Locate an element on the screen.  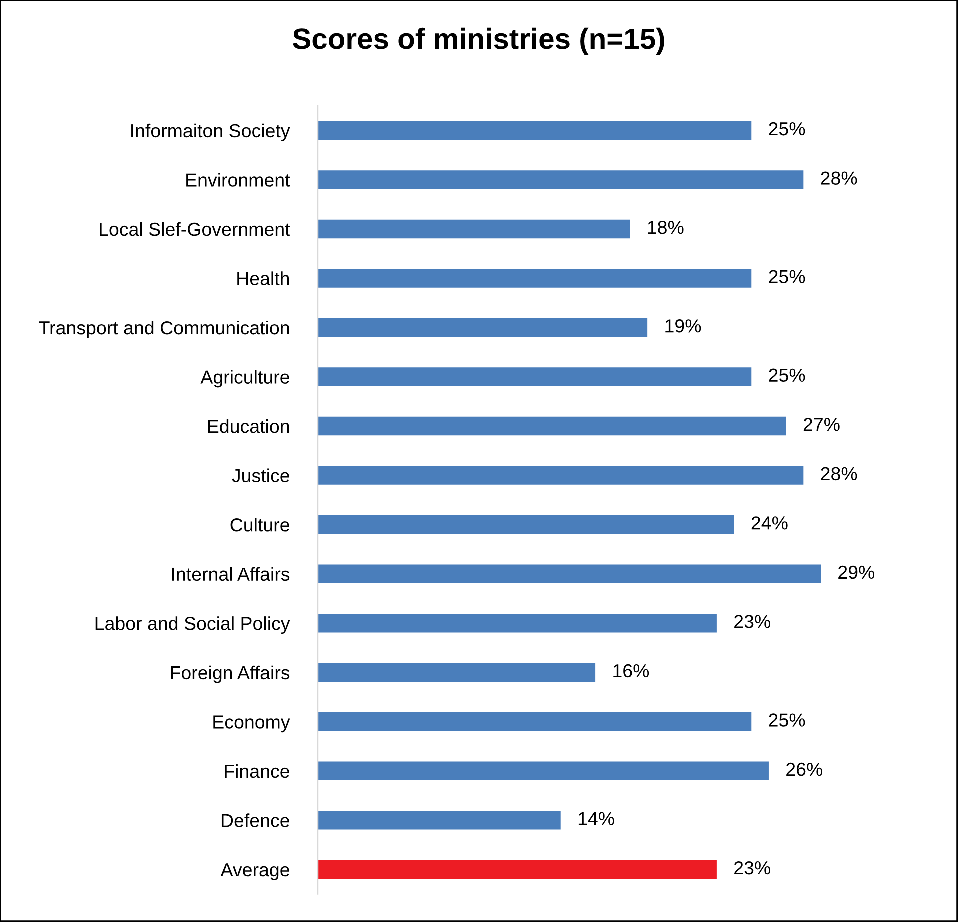
chart-title: Scores of ministries (n=15) is located at coordinates (478, 42).